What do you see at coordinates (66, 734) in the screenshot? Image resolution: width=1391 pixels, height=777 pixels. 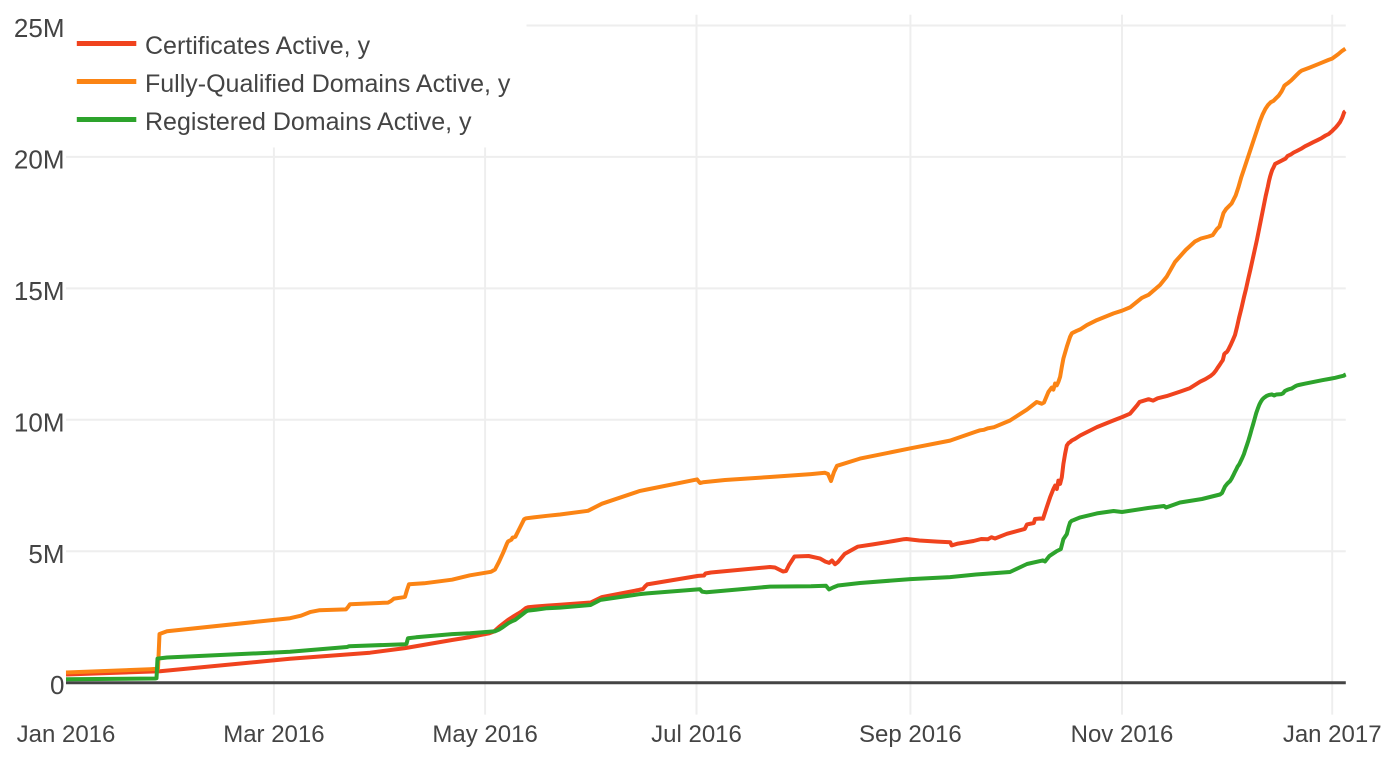 I see `svg-text: Jan 2016` at bounding box center [66, 734].